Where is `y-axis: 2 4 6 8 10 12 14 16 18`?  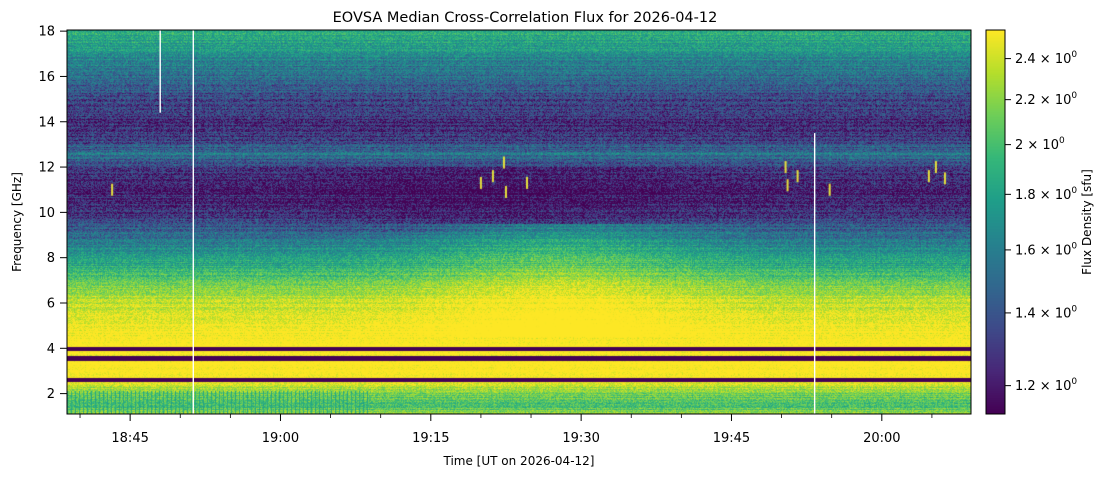 y-axis: 2 4 6 8 10 12 14 16 18 is located at coordinates (52, 213).